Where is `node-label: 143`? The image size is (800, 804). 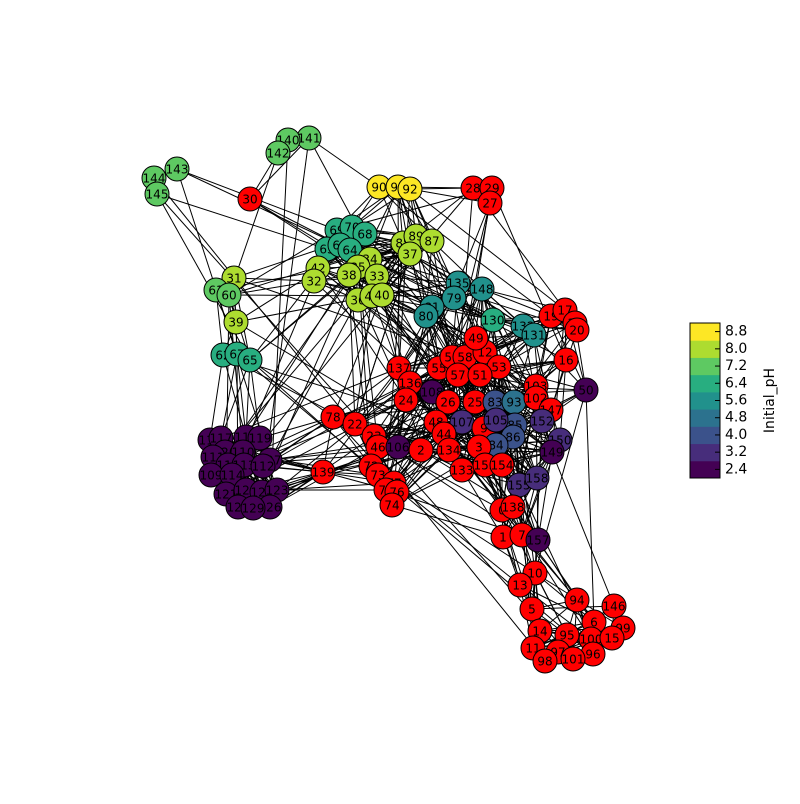 node-label: 143 is located at coordinates (177, 170).